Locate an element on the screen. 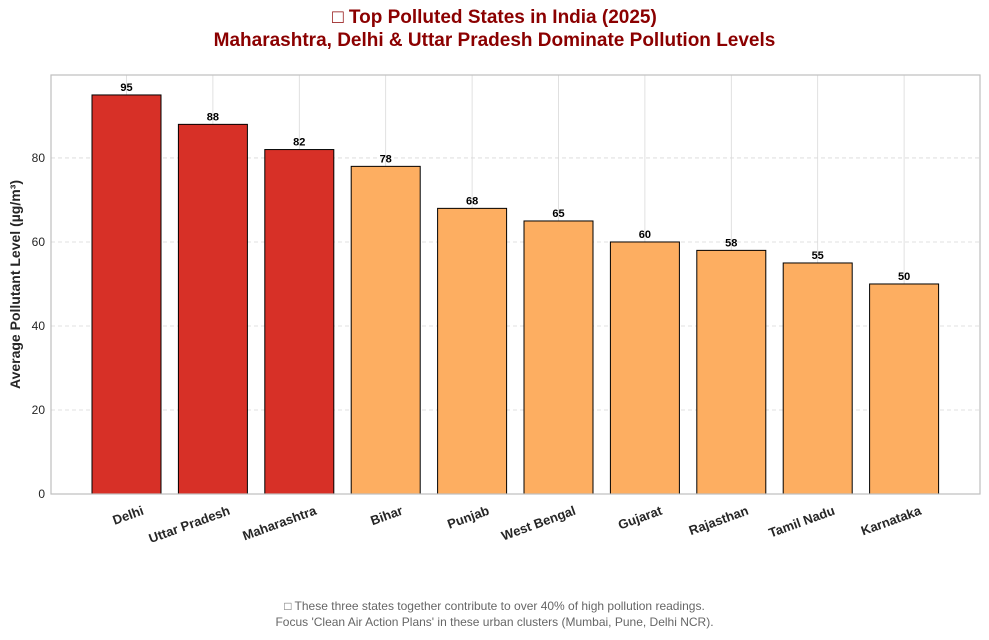 This screenshot has height=640, width=989. x-tick-label: Tamil Nadu is located at coordinates (802, 522).